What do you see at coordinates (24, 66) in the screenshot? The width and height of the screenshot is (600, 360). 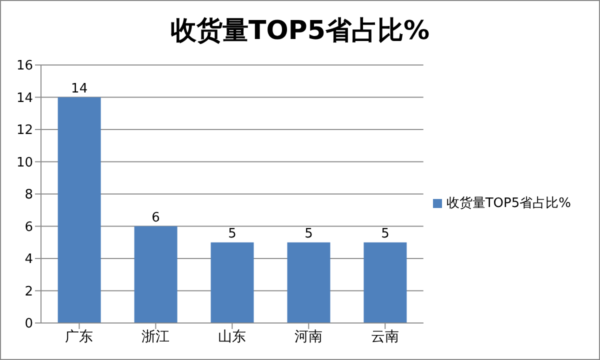 I see `y-tick-label: 16` at bounding box center [24, 66].